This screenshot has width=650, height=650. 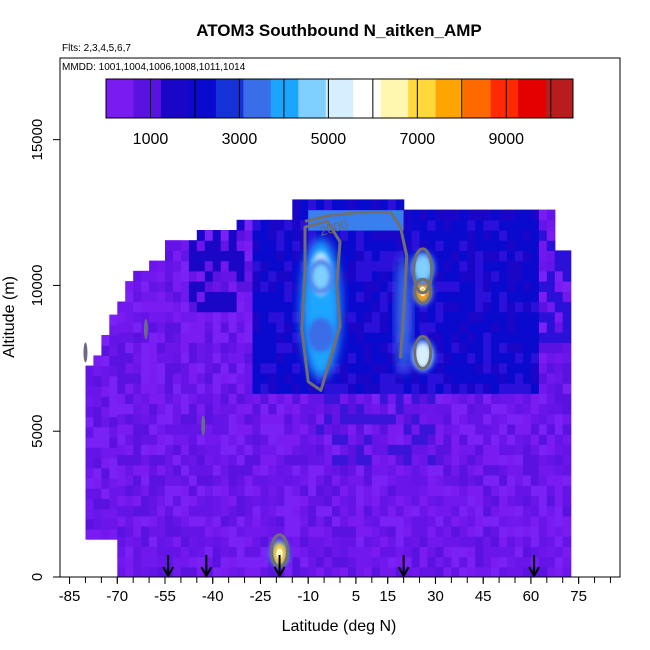 What do you see at coordinates (335, 591) in the screenshot?
I see `x-axis: -85 -70 -55 -40 -25 -10 5 15 30 45 60 75` at bounding box center [335, 591].